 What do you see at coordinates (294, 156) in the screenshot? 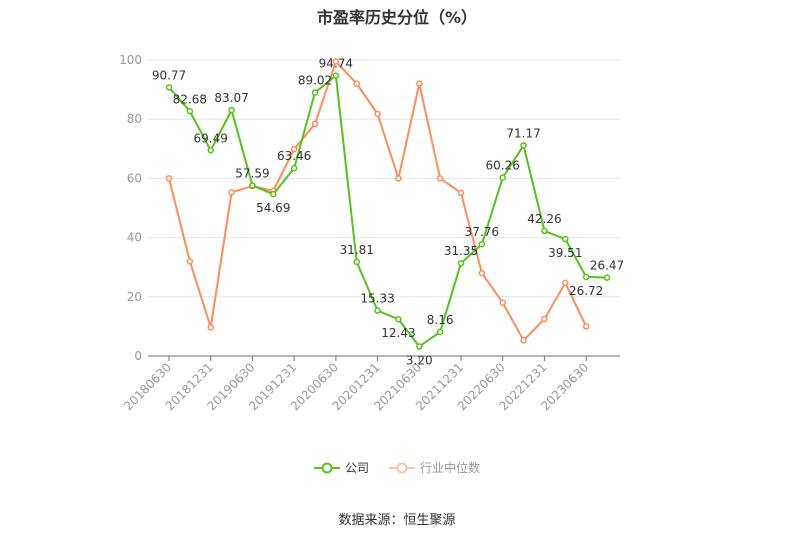
I see `data-label: 63.46` at bounding box center [294, 156].